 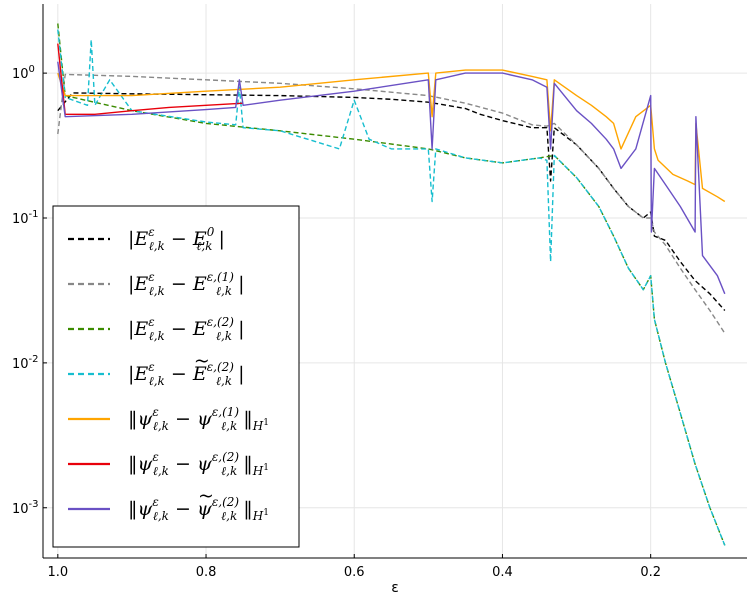 I want to click on x-axis-title: ε, so click(x=395, y=588).